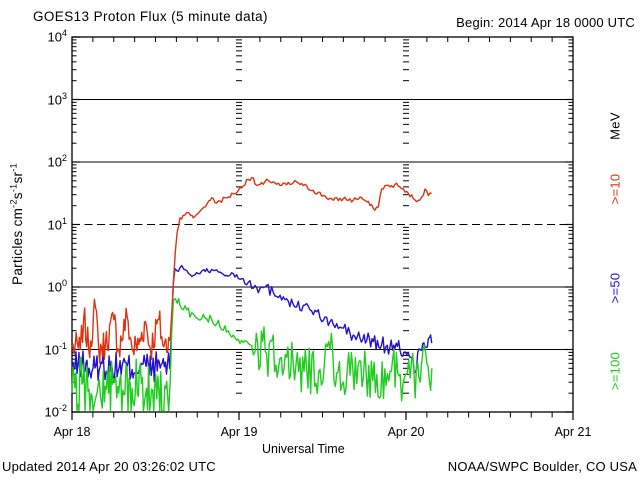 The image size is (640, 480). What do you see at coordinates (55, 348) in the screenshot?
I see `y-tick-label: 10⁻¹` at bounding box center [55, 348].